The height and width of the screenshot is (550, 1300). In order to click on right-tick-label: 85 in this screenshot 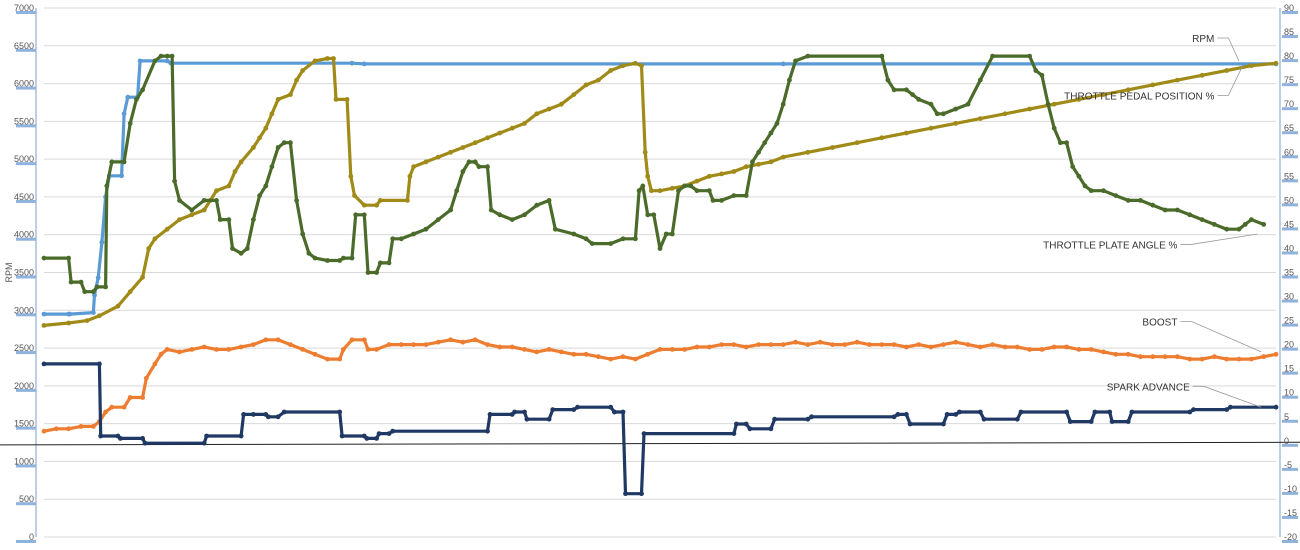, I will do `click(1289, 32)`.